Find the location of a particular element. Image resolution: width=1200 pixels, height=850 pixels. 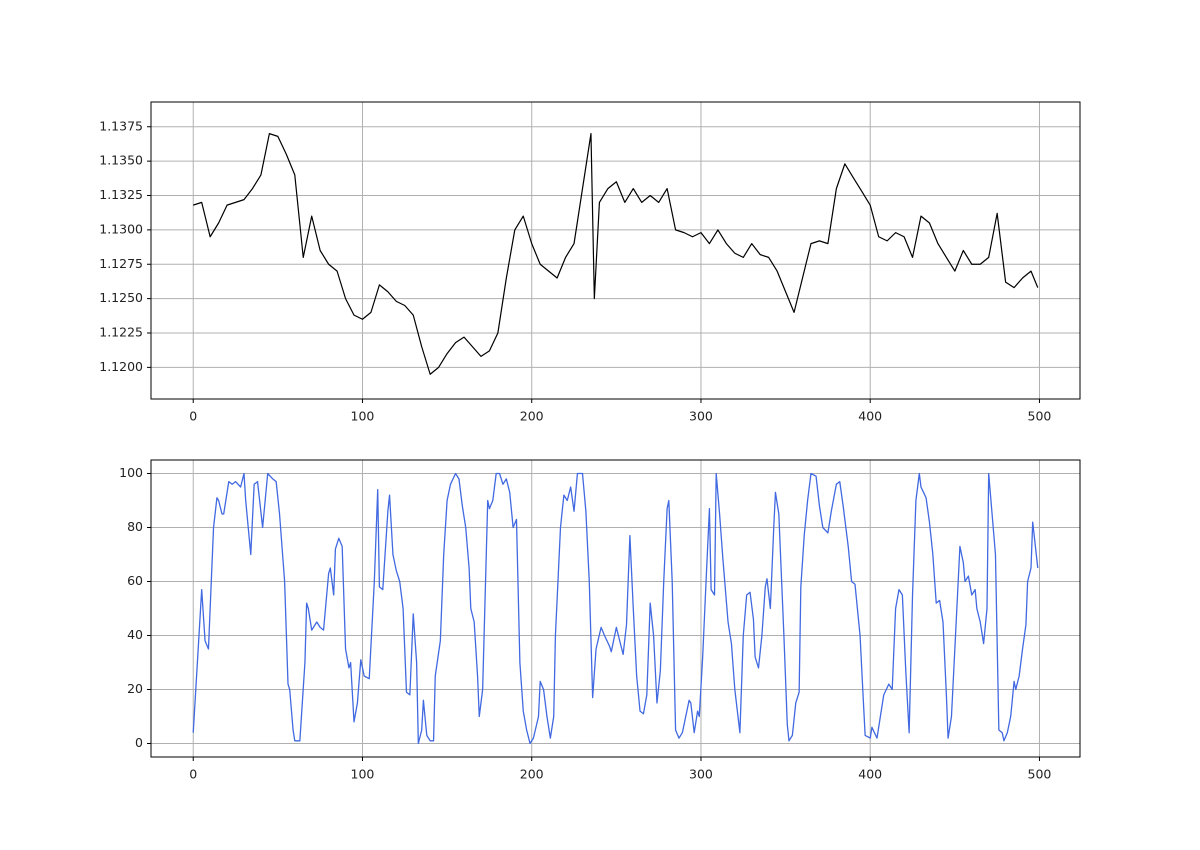

y-tick-label: 1.1300 is located at coordinates (121, 228).